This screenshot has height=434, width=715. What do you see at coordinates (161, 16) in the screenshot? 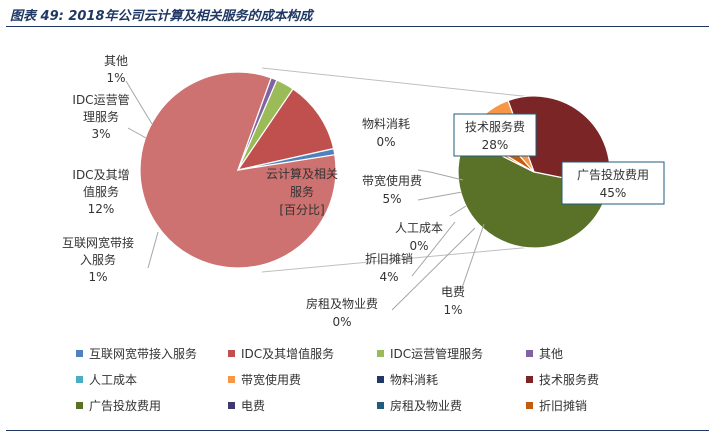
I see `figure-title: 图表 49: 2018年公司云计算及相关服务的成本构成` at bounding box center [161, 16].